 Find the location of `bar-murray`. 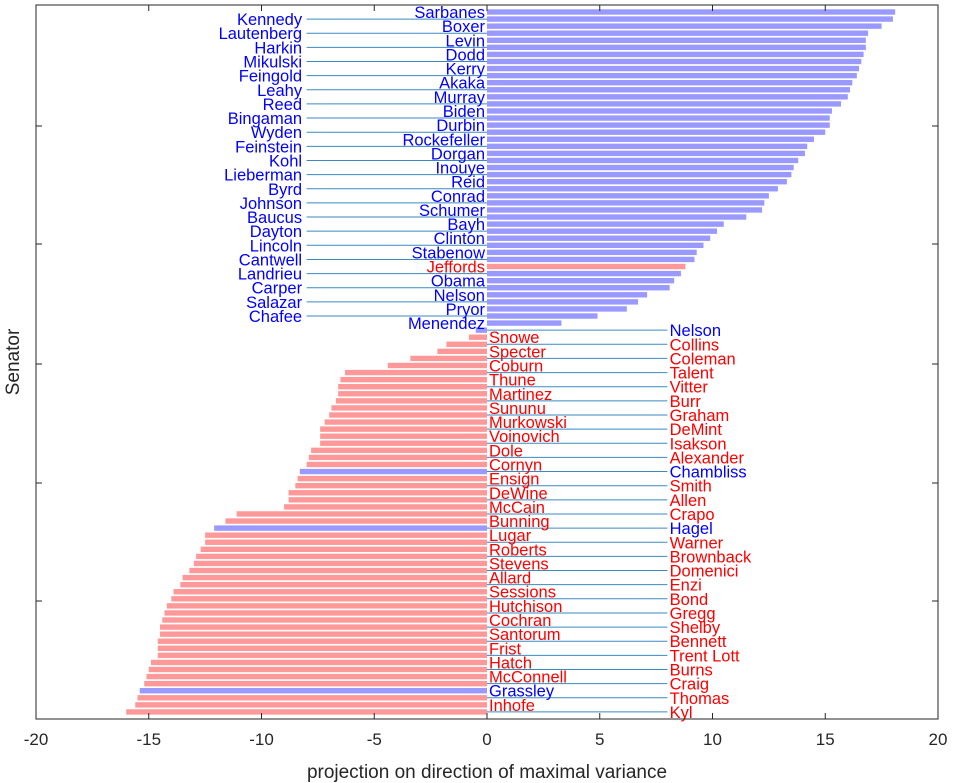

bar-murray is located at coordinates (667, 97).